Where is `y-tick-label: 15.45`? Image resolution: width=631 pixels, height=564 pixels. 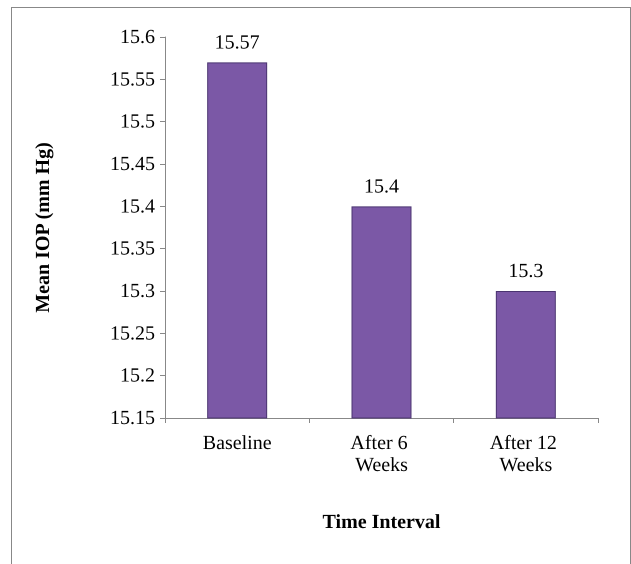 y-tick-label: 15.45 is located at coordinates (132, 164).